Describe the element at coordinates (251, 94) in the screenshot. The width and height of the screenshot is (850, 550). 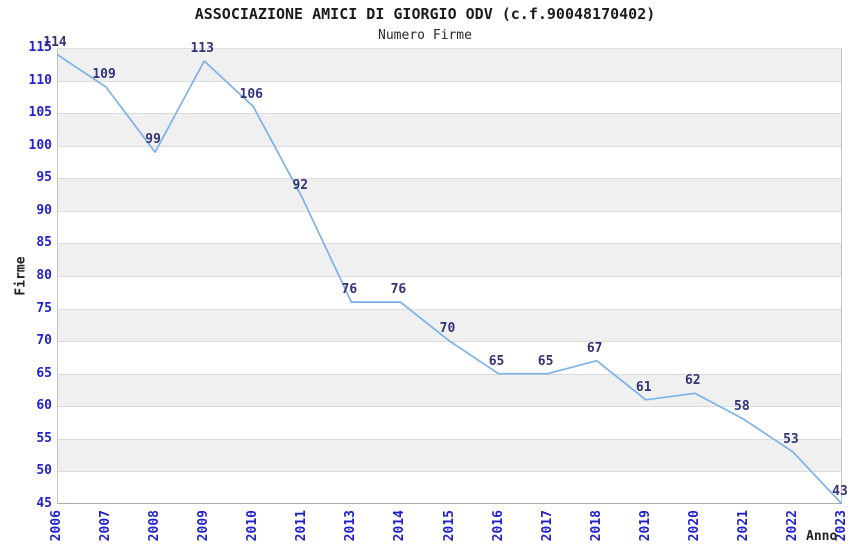
I see `data-point-label: 106` at that location.